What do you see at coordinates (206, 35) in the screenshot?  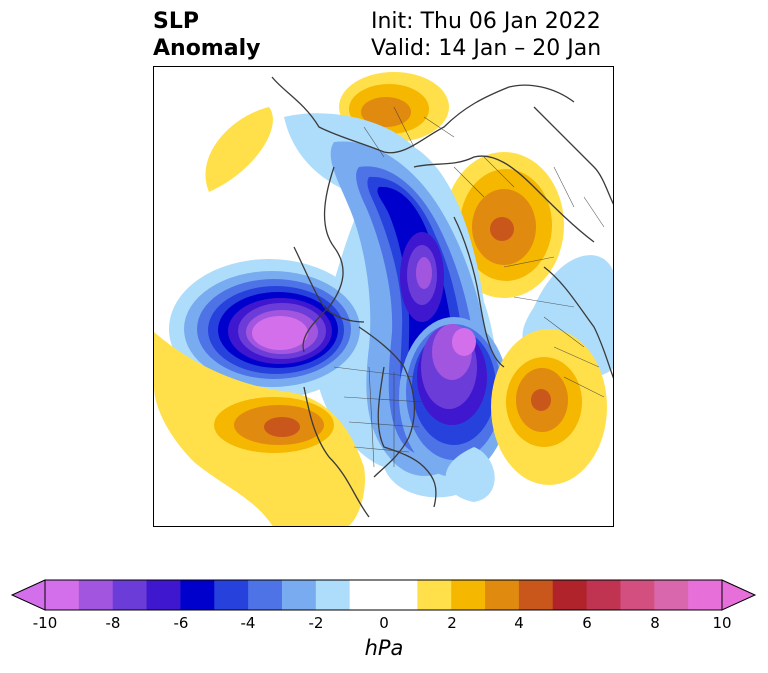 I see `map-title: SLP Anomaly` at bounding box center [206, 35].